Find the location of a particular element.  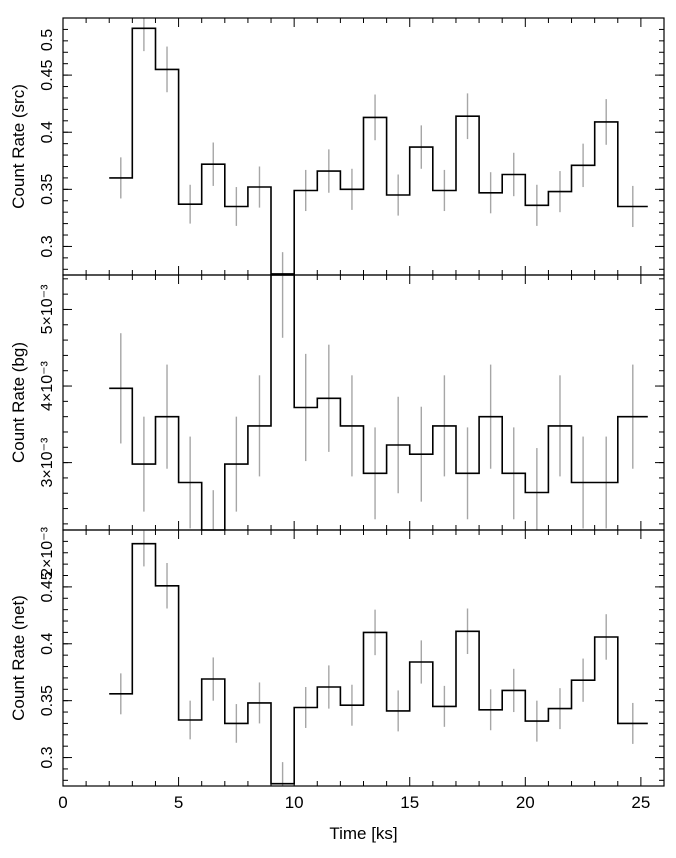

y-tick-label-extra: 2×10⁻³ is located at coordinates (47, 551).